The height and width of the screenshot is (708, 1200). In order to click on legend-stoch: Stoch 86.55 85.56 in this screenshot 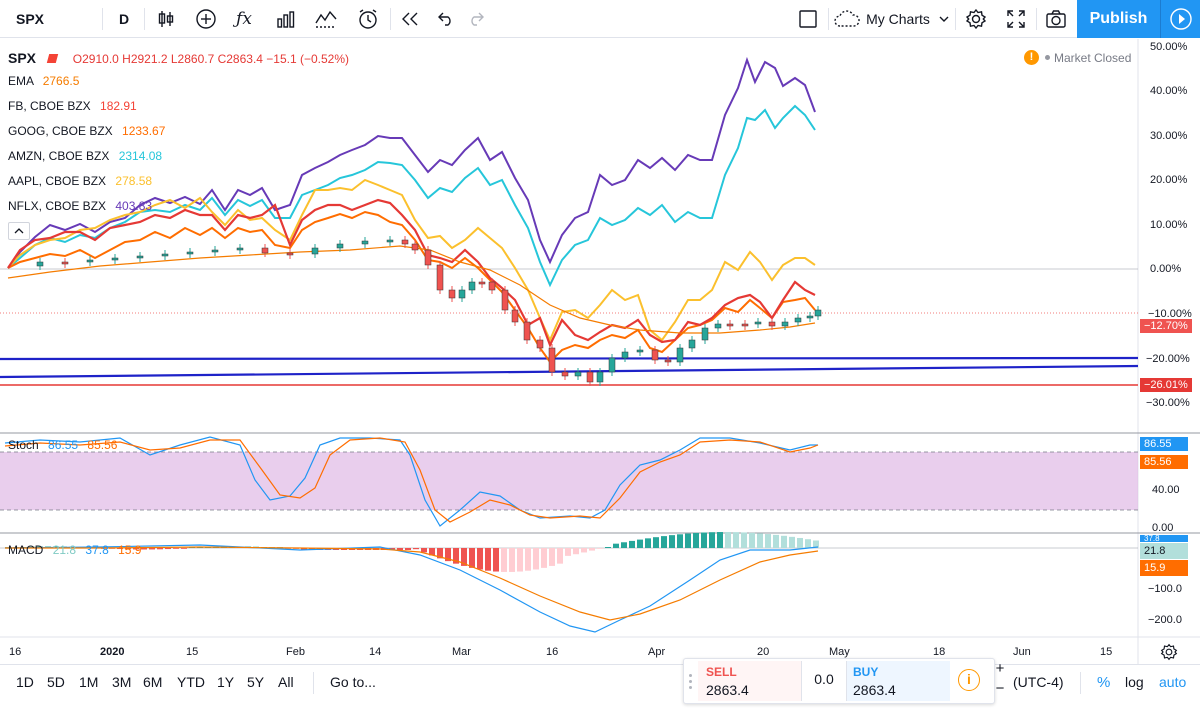, I will do `click(62, 445)`.